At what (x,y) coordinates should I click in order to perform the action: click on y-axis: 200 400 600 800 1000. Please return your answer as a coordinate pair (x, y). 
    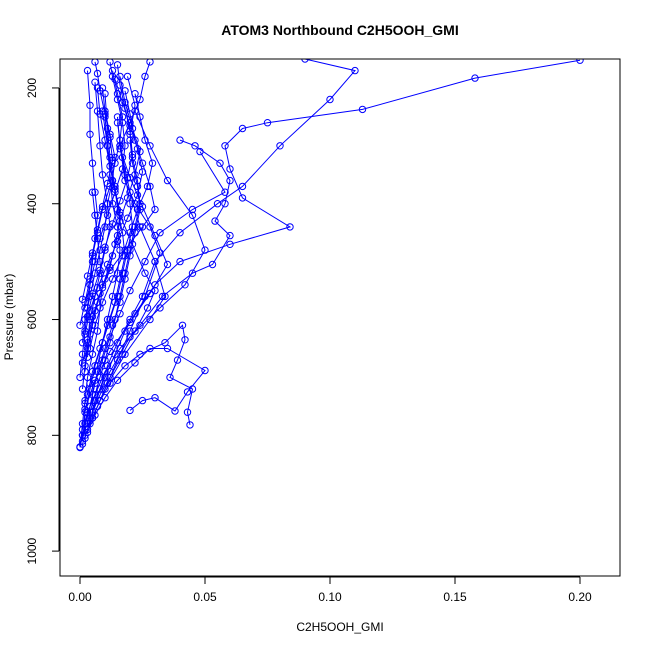
    Looking at the image, I should click on (42, 321).